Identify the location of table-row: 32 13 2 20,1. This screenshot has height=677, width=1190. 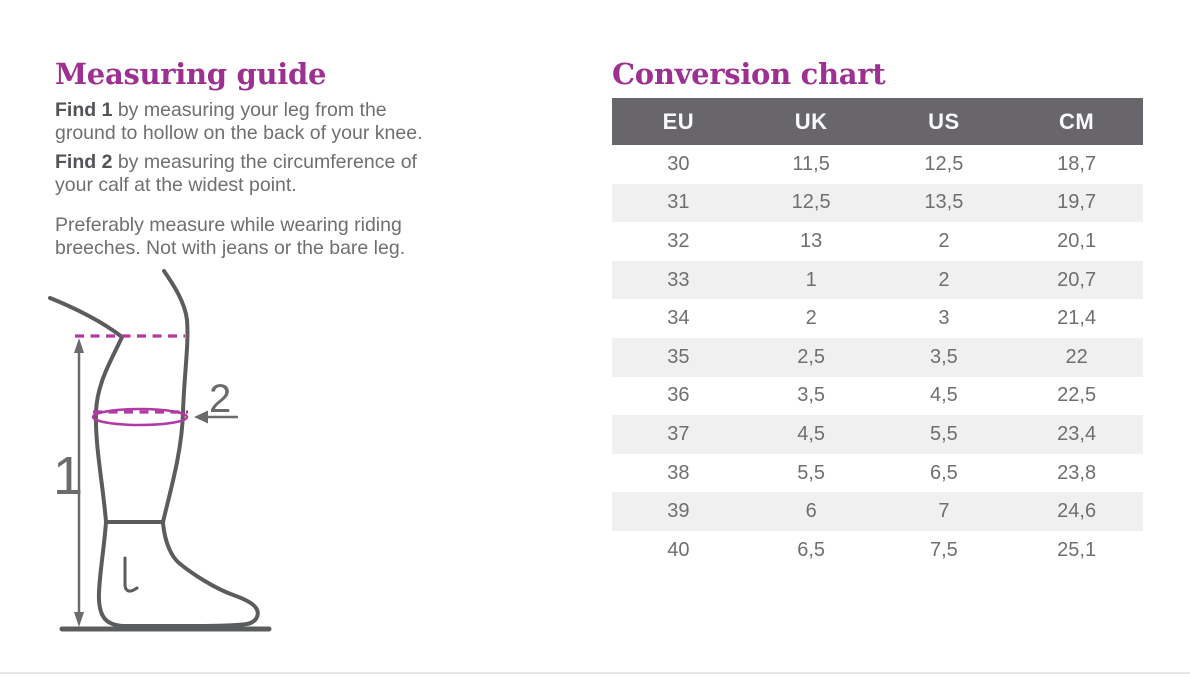
(877, 241).